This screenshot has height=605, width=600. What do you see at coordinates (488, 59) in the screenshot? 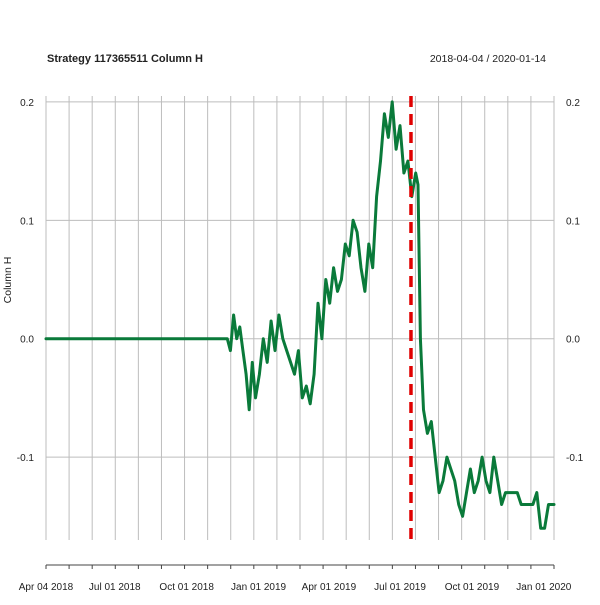
I see `chart-date-range: 2018-04-04 / 2020-01-14` at bounding box center [488, 59].